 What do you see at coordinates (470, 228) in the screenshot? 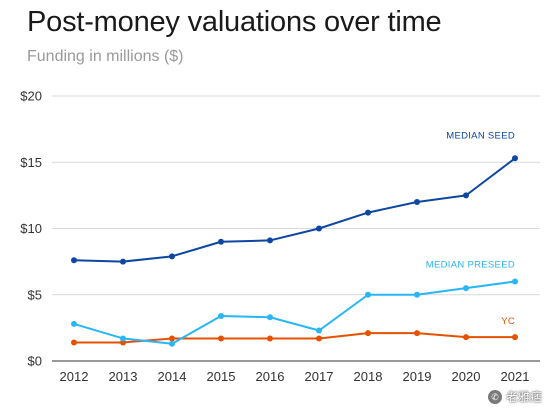
I see `series-labels: MEDIAN SEED MEDIAN PRESEED YC` at bounding box center [470, 228].